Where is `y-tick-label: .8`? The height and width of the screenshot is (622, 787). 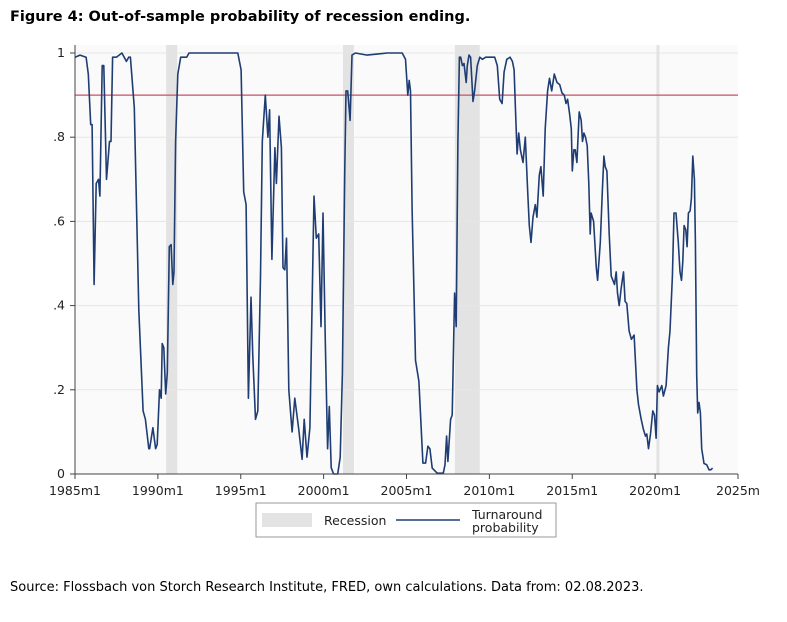
y-tick-label: .8 is located at coordinates (59, 136).